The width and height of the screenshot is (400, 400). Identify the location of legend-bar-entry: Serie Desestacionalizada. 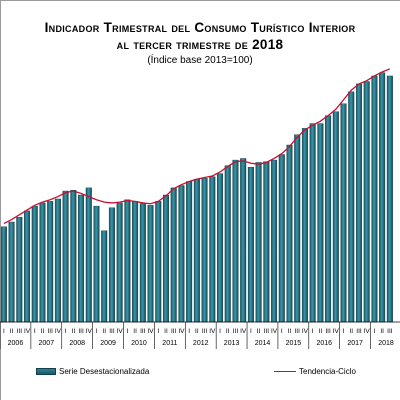
(92, 371).